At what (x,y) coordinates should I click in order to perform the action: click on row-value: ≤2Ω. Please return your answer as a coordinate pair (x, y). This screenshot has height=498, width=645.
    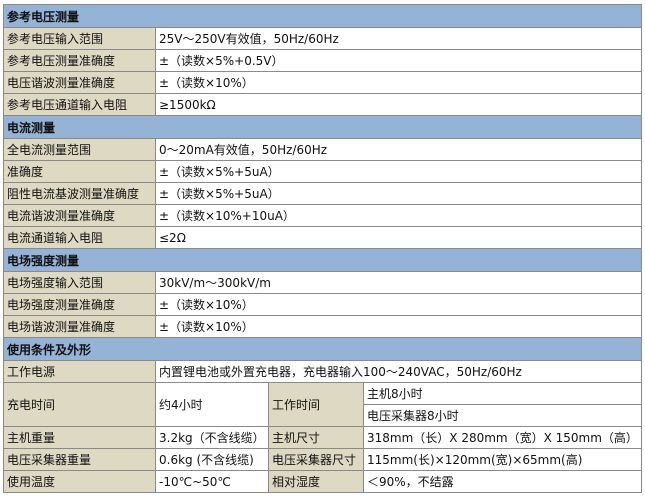
    Looking at the image, I should click on (398, 237).